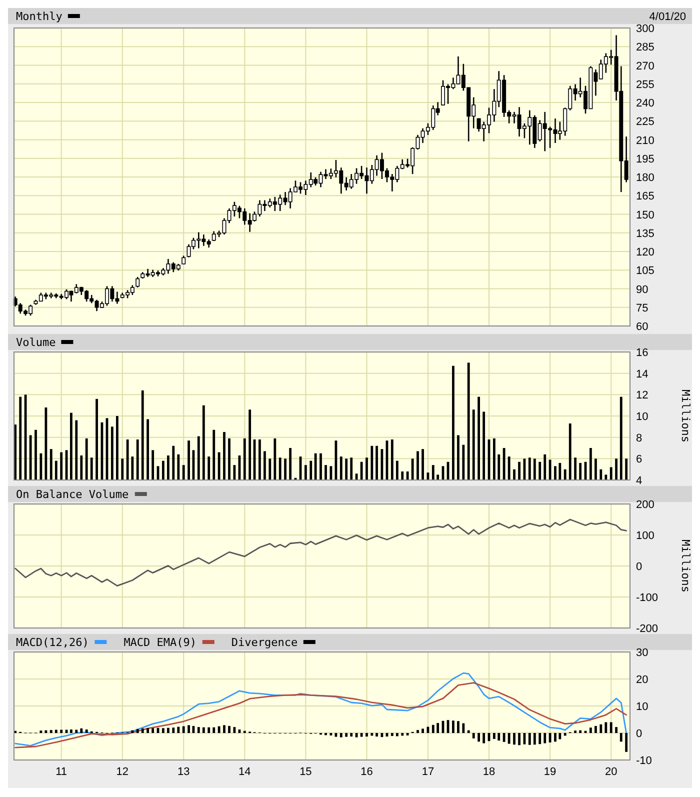 Image resolution: width=700 pixels, height=797 pixels. I want to click on x-tick-label: 17, so click(428, 772).